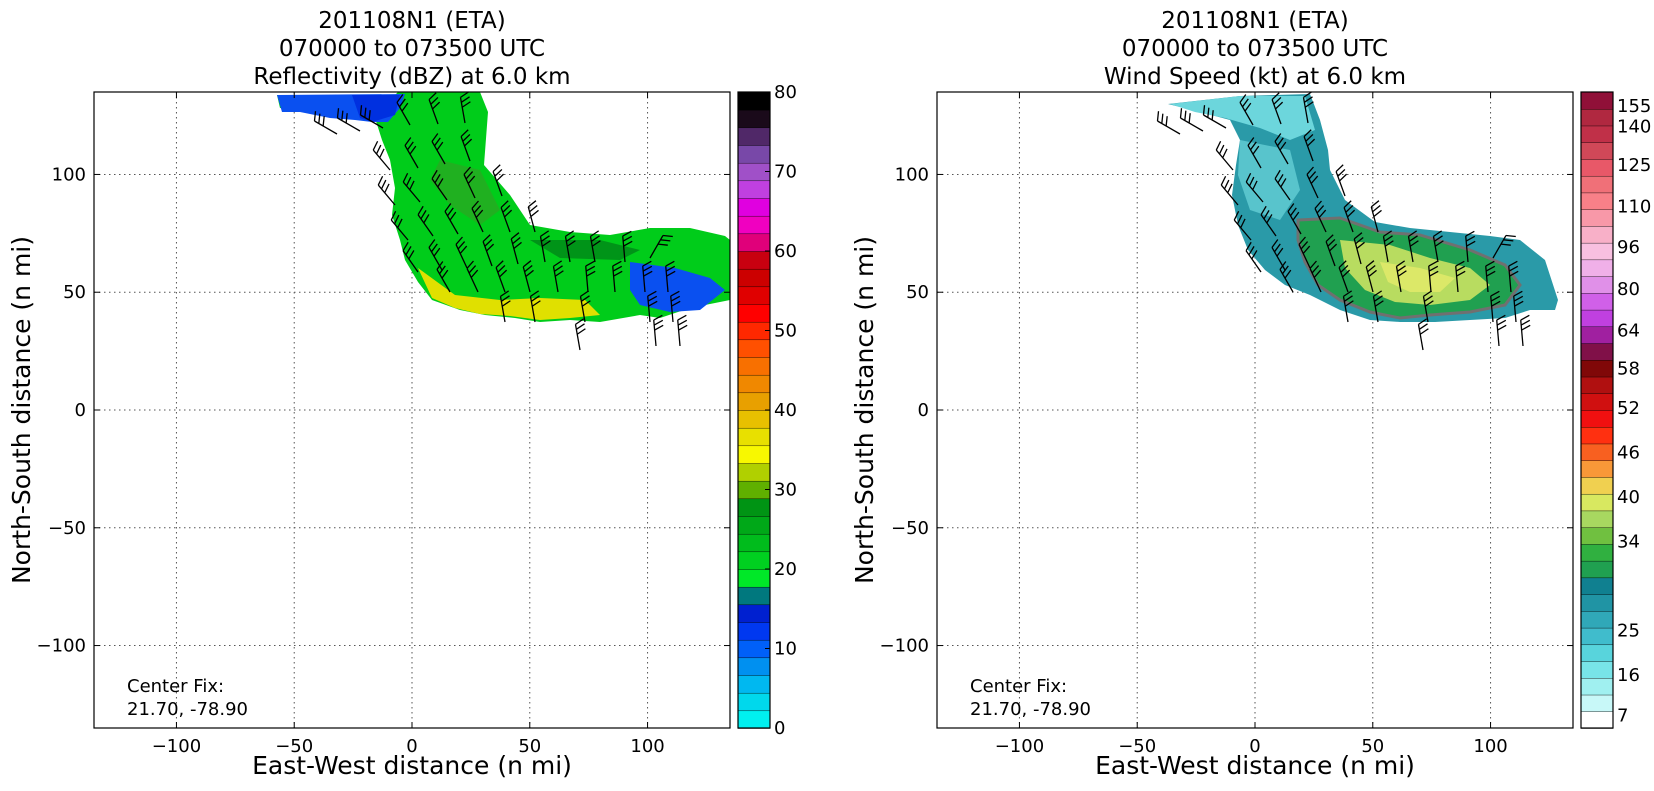  Describe the element at coordinates (785, 649) in the screenshot. I see `colorbar-tick-label: 10` at that location.